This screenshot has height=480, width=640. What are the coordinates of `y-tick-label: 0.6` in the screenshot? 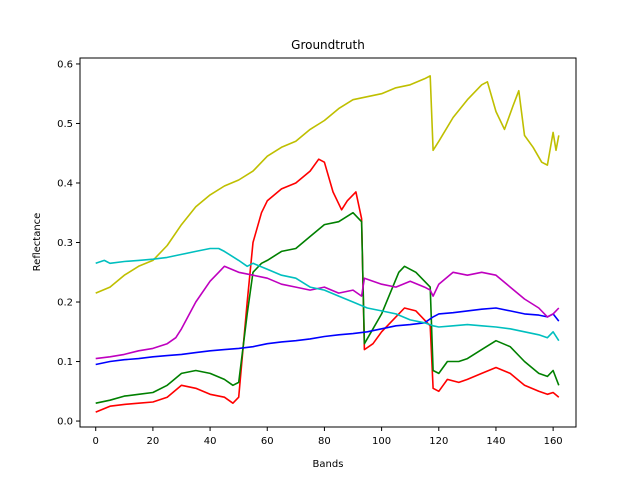 It's located at (65, 64).